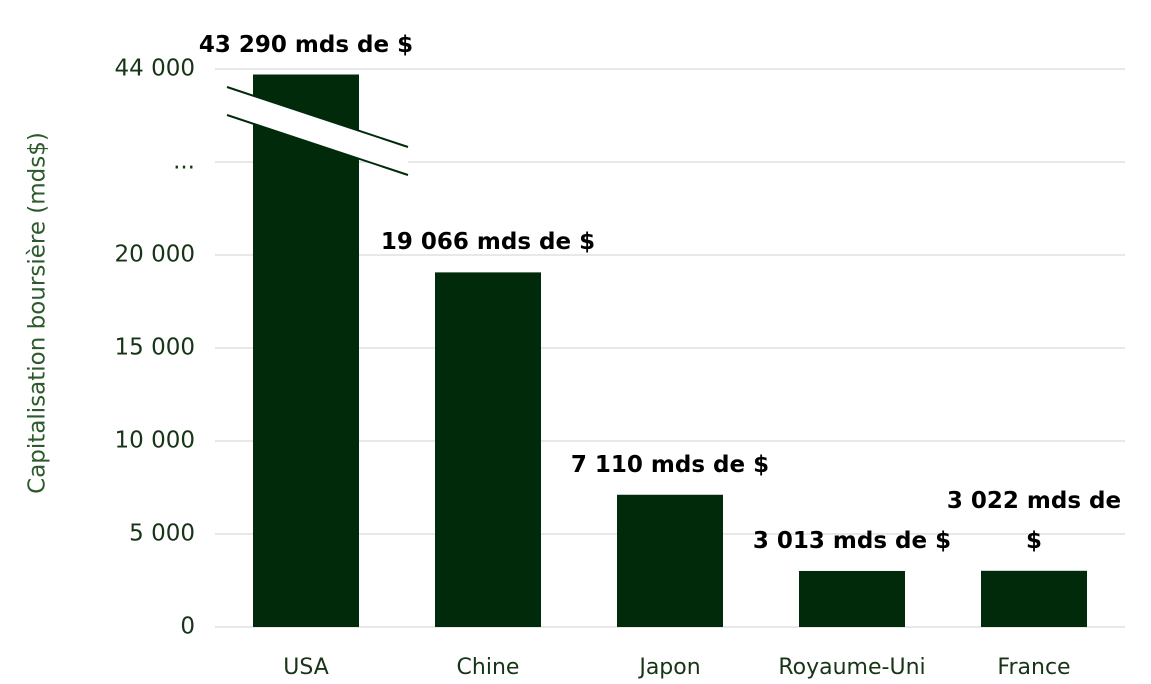 The image size is (1151, 684). Describe the element at coordinates (488, 242) in the screenshot. I see `value-label: 19 066 mds de $` at that location.